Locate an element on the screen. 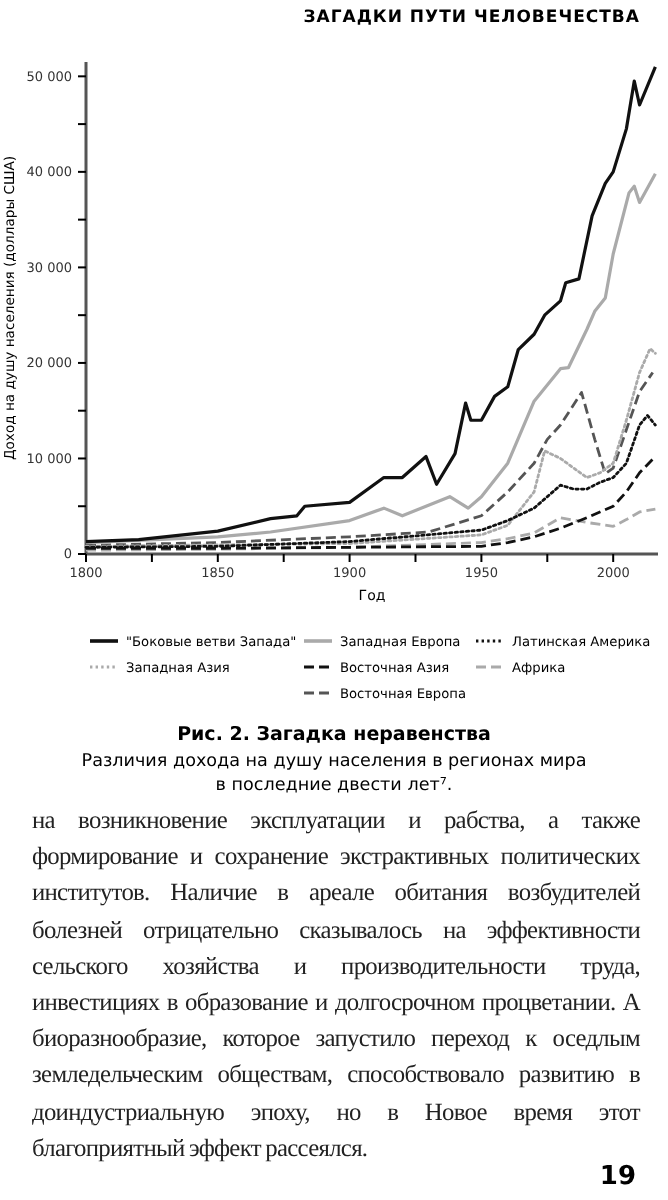  text: Различия дохода на душу населения в регионах мира в последние двести лет⁷. is located at coordinates (334, 774).